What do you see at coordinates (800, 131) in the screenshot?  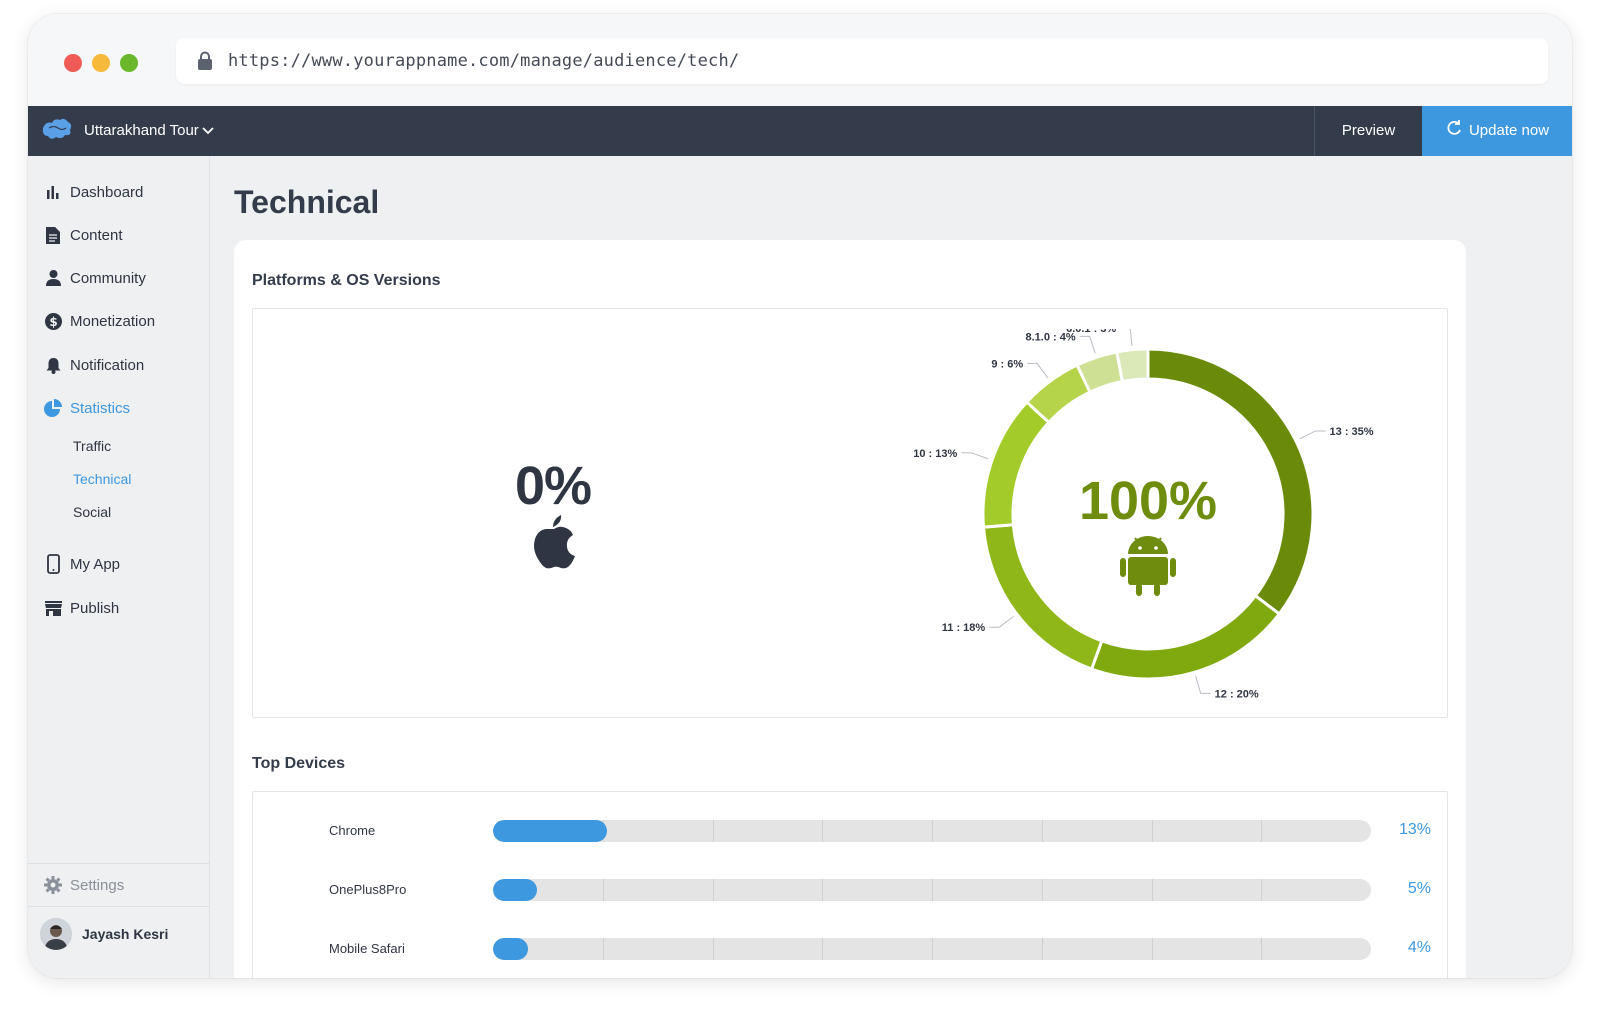 I see `app-header: Uttarakhand Tour Preview Update now` at bounding box center [800, 131].